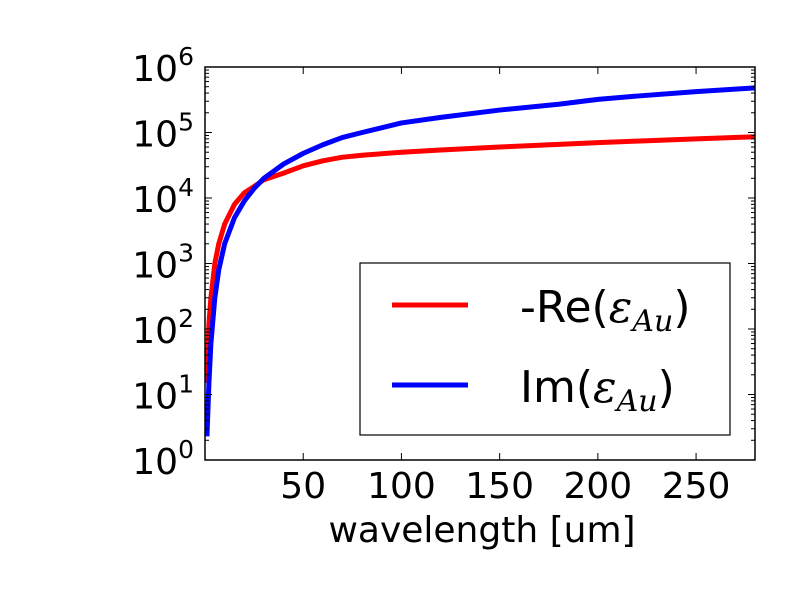 This screenshot has height=600, width=800. I want to click on legend-label-0: -Re(εAu), so click(605, 310).